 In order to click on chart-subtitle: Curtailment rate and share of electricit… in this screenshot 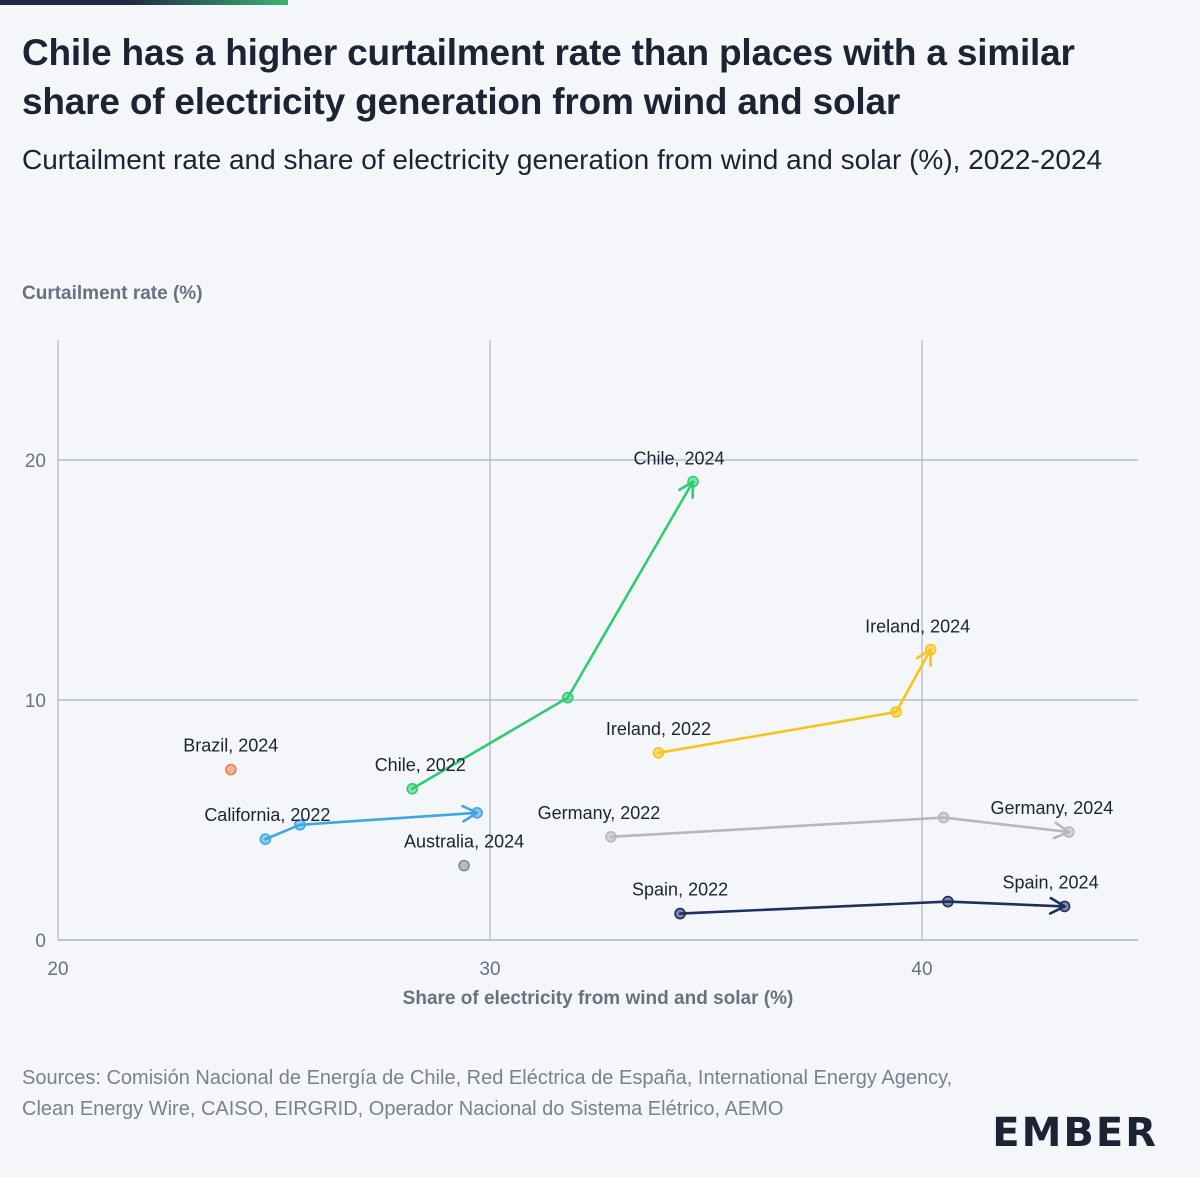, I will do `click(562, 159)`.